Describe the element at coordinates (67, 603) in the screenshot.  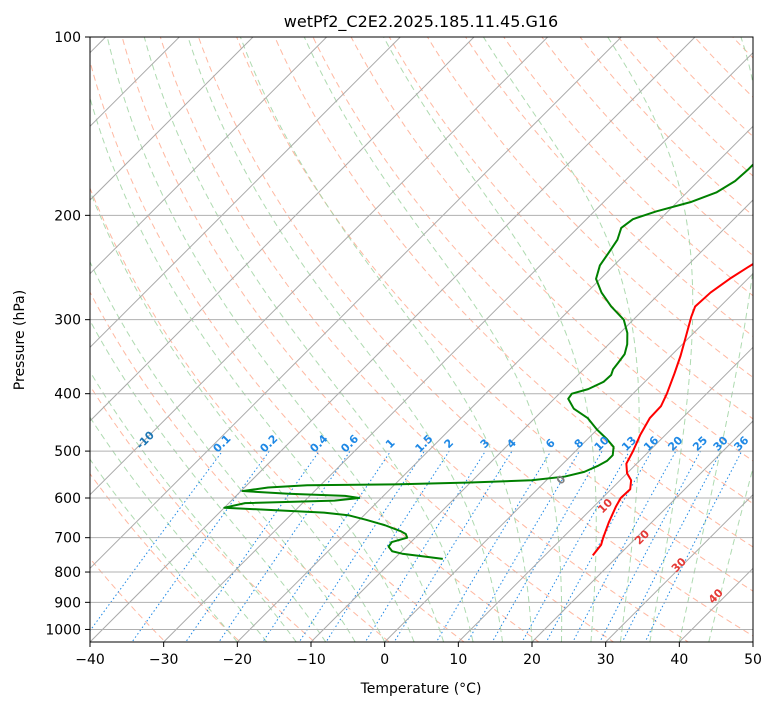
I see `y-tick-label: 900` at that location.